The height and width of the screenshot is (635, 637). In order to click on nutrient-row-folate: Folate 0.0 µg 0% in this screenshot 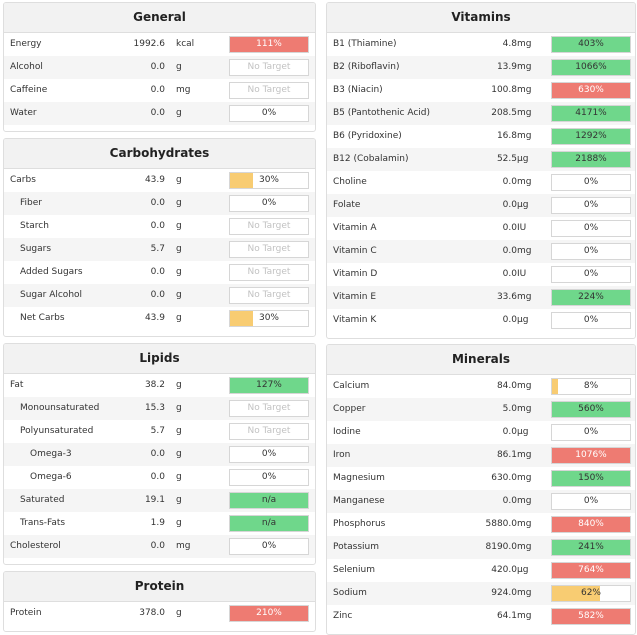, I will do `click(481, 205)`.